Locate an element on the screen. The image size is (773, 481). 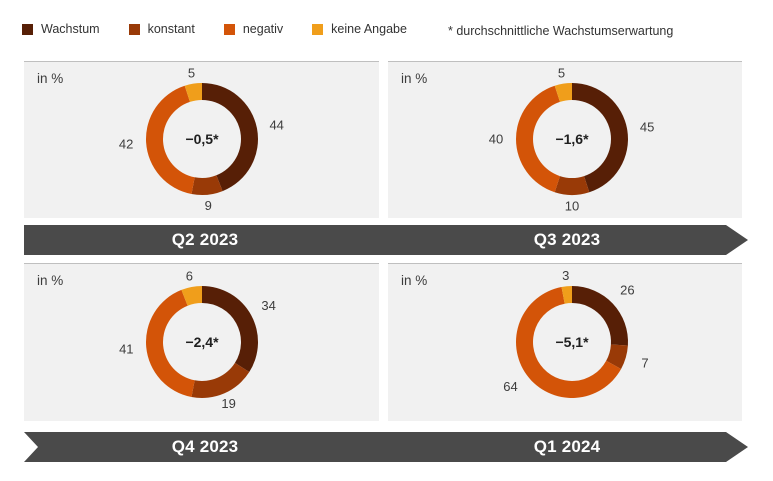
panel-q3-2023: 45 10 40 5 −1,6* in % is located at coordinates (565, 139).